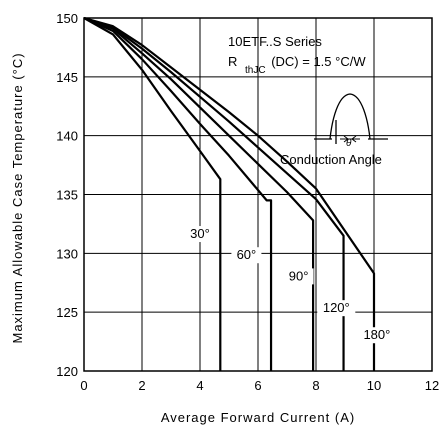 This screenshot has width=442, height=439. I want to click on x-axis-title: Average Forward Current (A), so click(258, 417).